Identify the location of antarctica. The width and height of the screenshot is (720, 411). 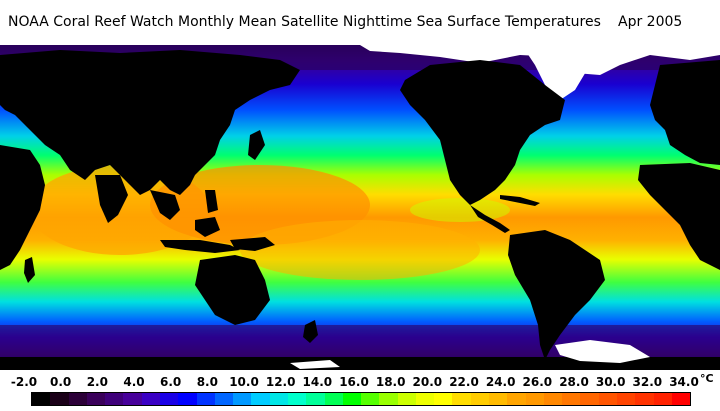
(360, 363).